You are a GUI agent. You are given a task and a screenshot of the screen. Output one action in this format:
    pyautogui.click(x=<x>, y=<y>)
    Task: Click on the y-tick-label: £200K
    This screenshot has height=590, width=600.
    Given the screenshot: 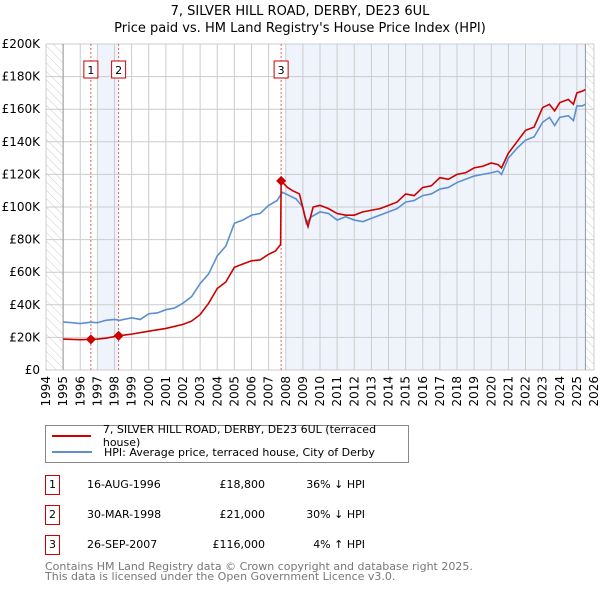 What is the action you would take?
    pyautogui.click(x=22, y=44)
    